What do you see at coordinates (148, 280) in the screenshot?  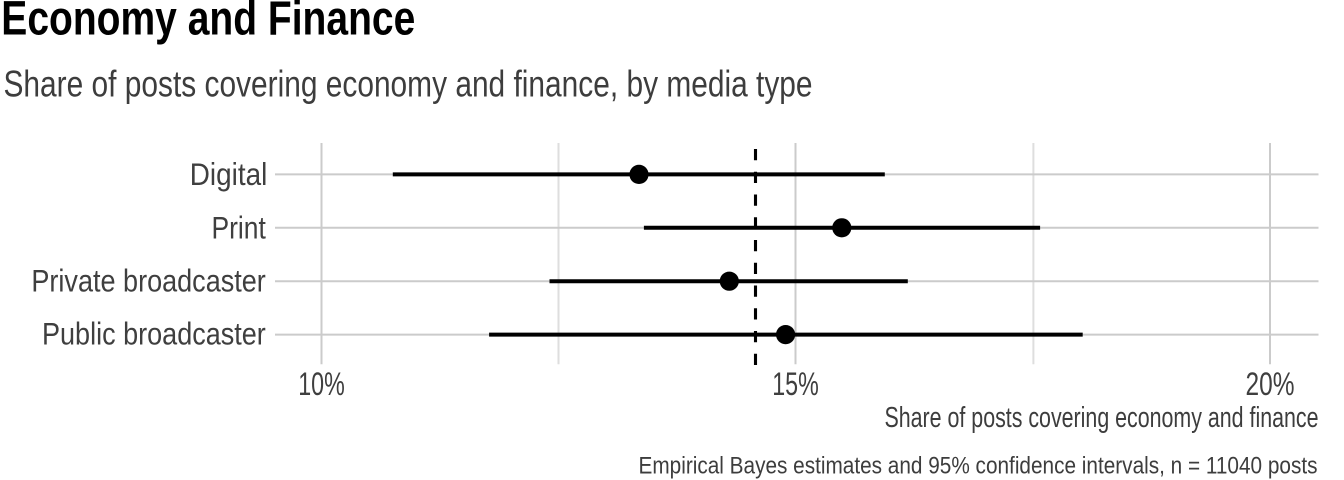 I see `svg-text: Private broadcaster` at bounding box center [148, 280].